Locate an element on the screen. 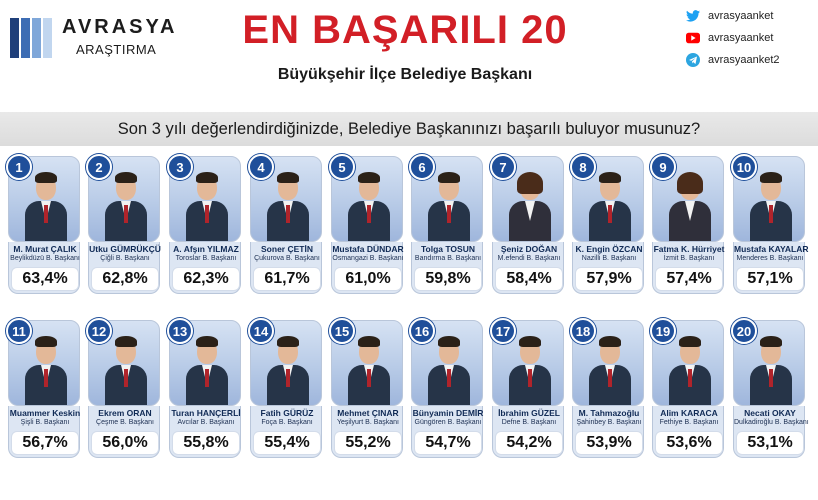  mayor-card: 17 İbrahim GÜZEL Defne B. Başkanı 54,2% is located at coordinates (528, 388).